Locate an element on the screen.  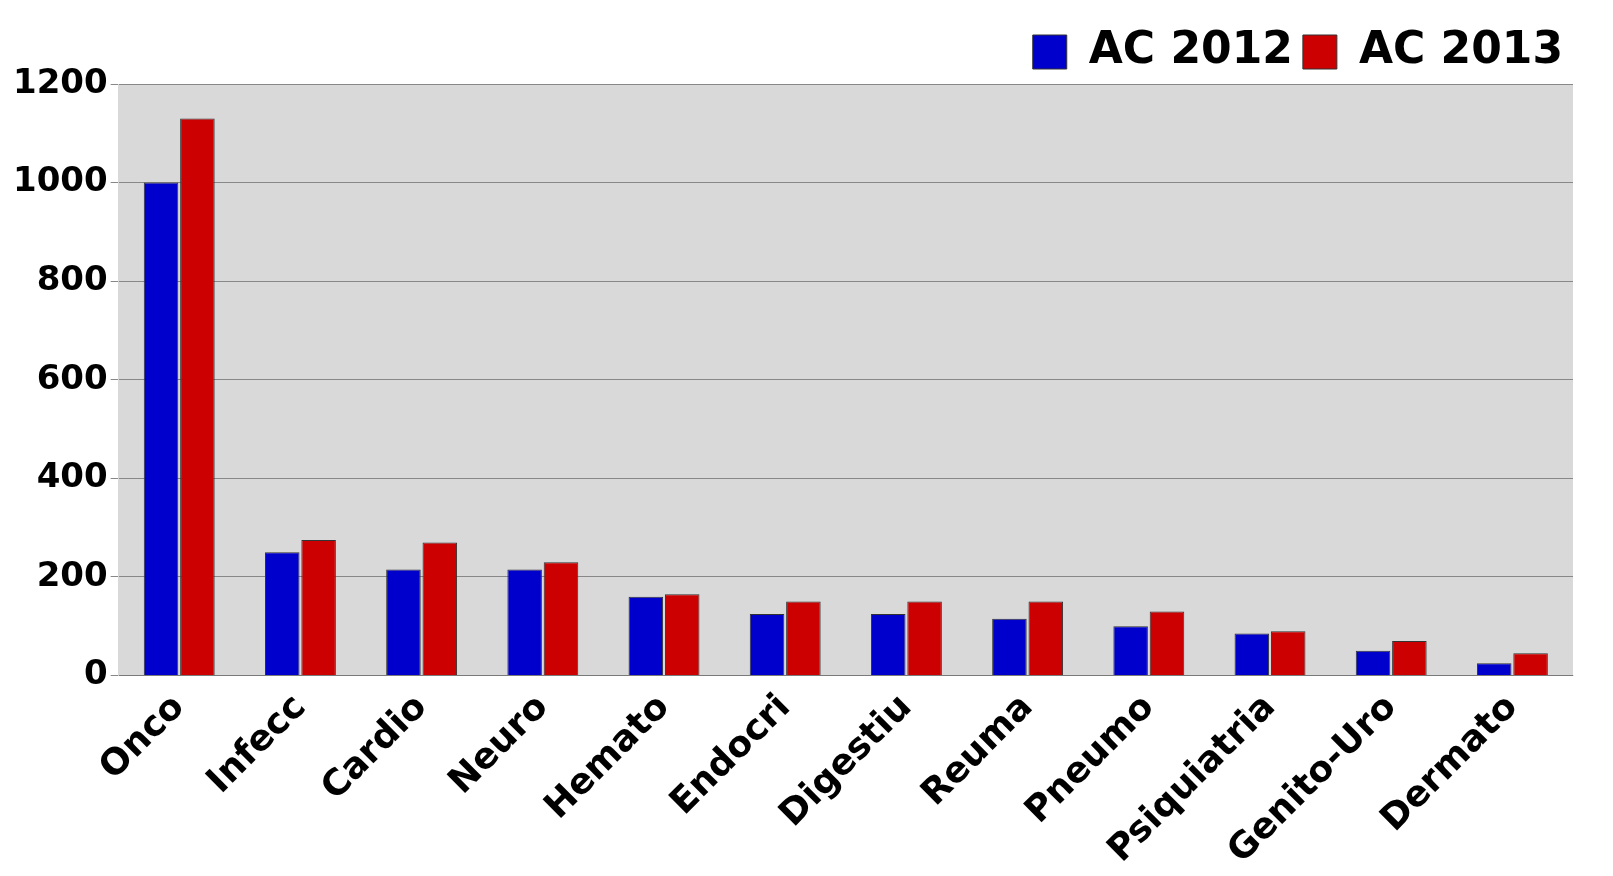
y-tick-label: 0 is located at coordinates (95, 672).